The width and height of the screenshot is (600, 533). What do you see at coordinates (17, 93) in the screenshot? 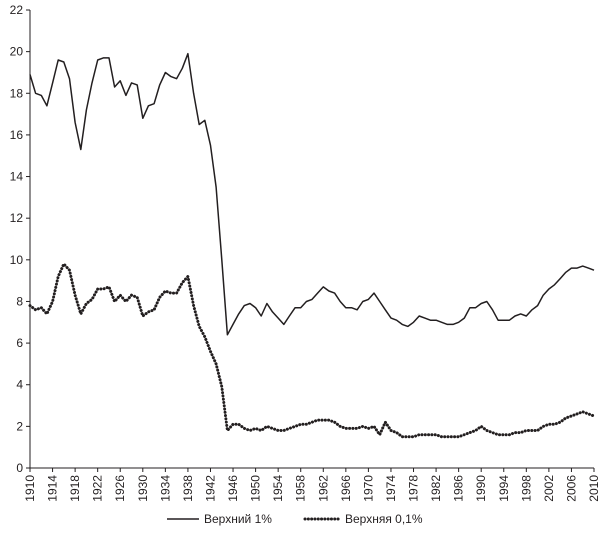
I see `y-tick-label: 18` at bounding box center [17, 93].